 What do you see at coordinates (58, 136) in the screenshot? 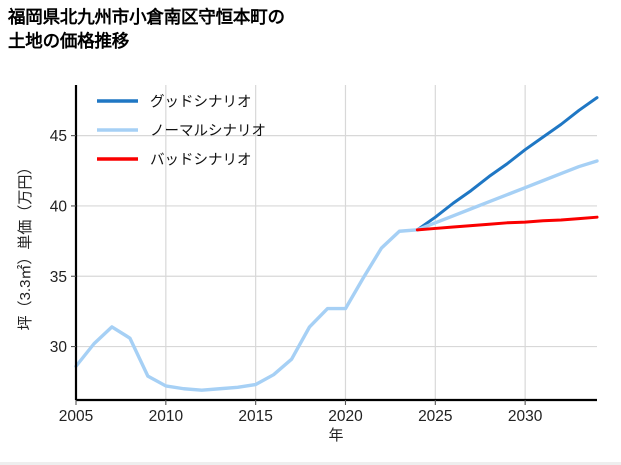
I see `y-tick-label: 45` at bounding box center [58, 136].